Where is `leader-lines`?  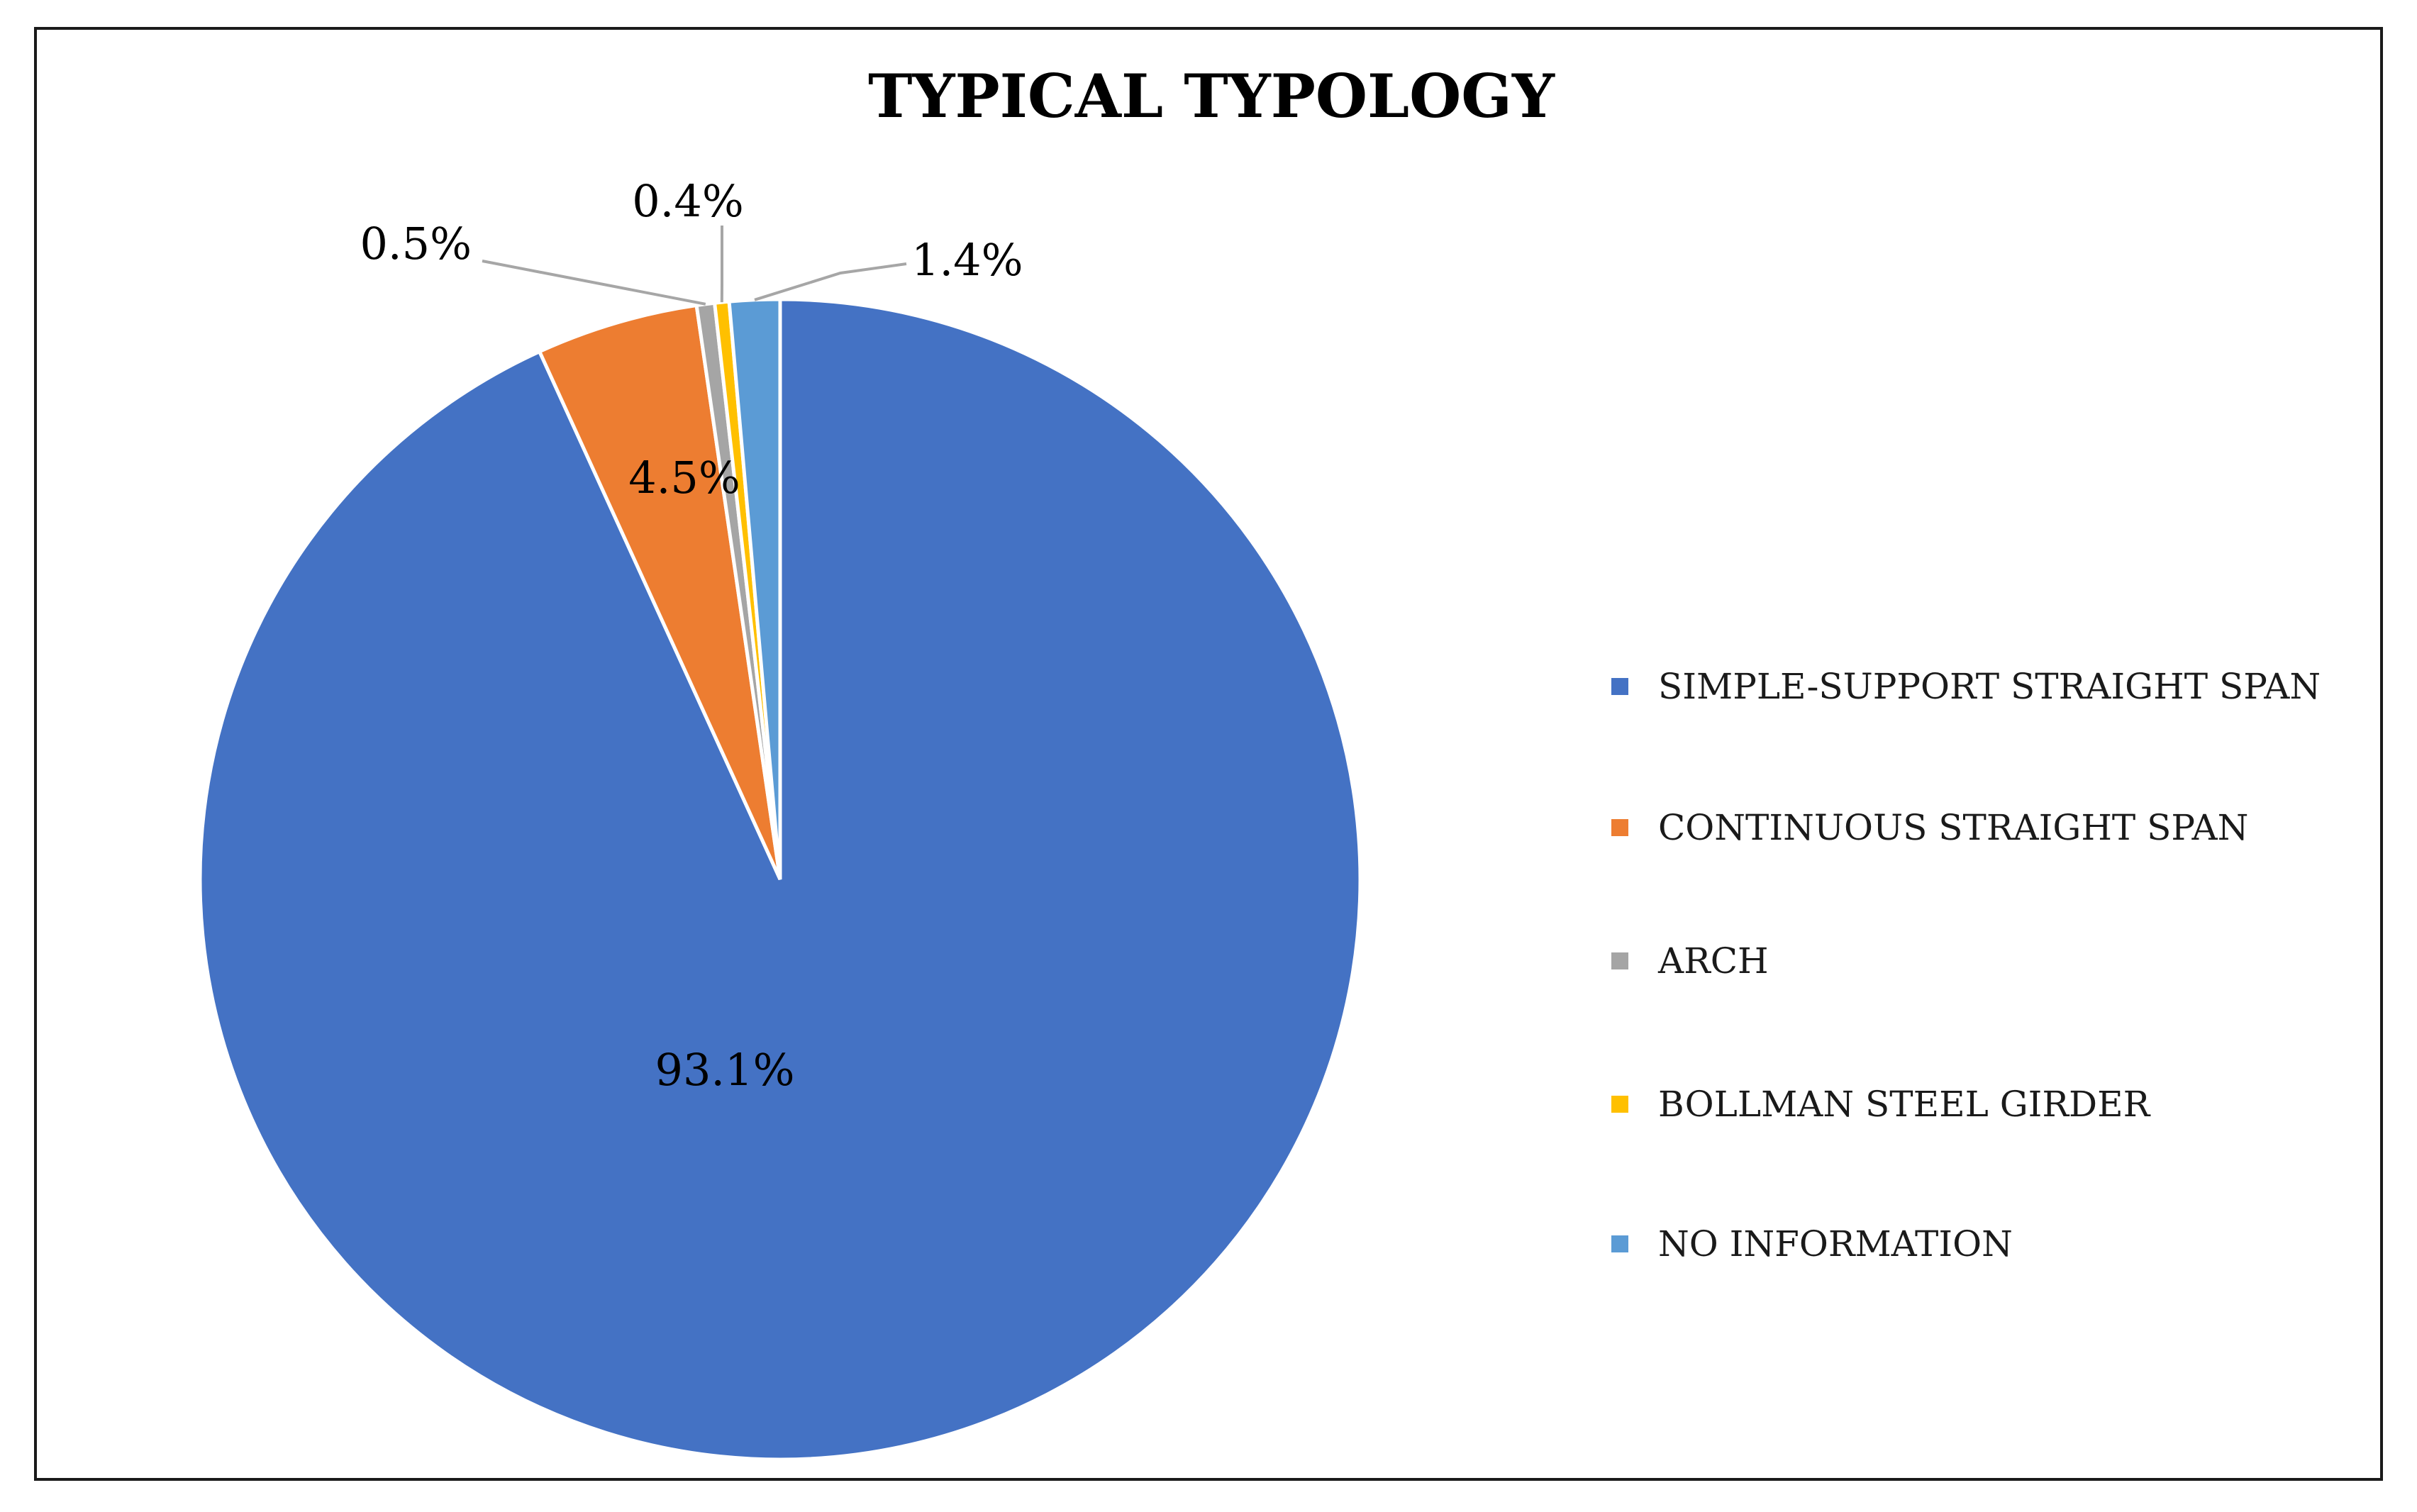
leader-lines is located at coordinates (694, 266).